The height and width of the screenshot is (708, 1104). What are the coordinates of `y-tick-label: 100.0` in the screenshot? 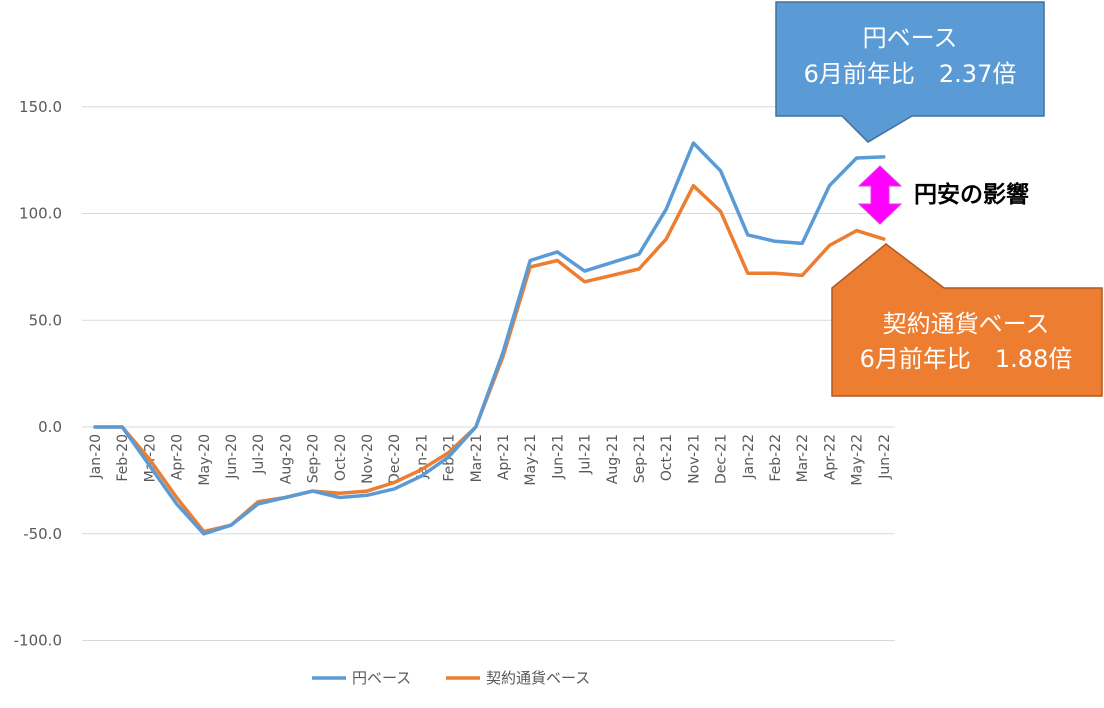 It's located at (40, 214).